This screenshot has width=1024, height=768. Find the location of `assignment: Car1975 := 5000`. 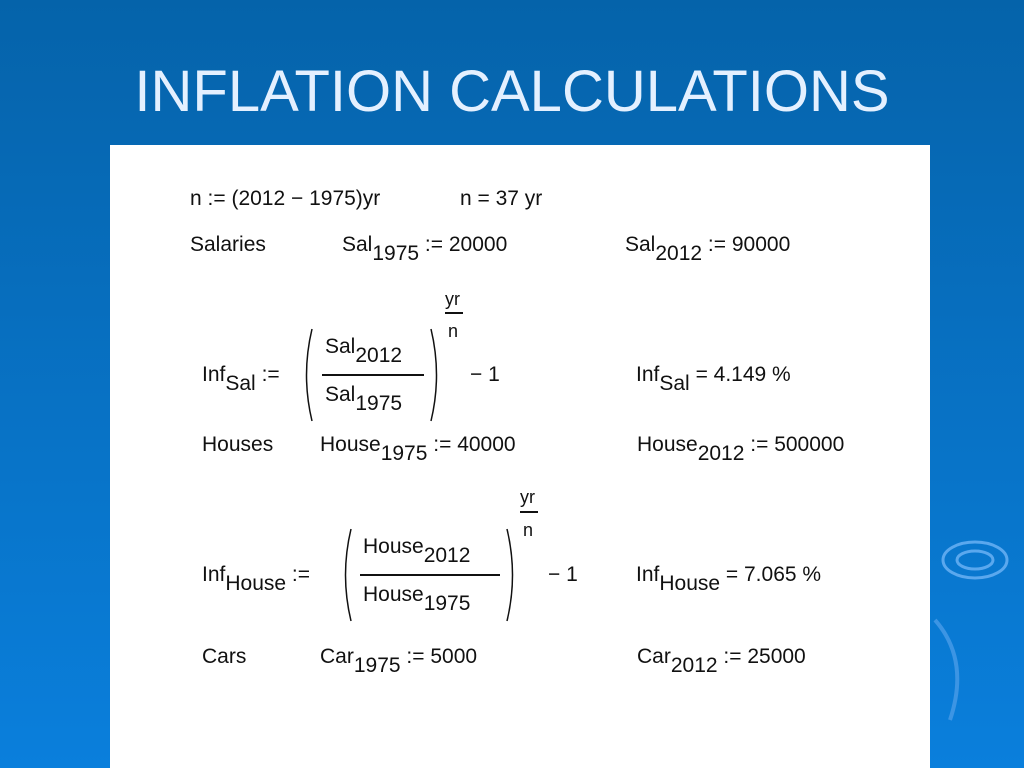

assignment: Car1975 := 5000 is located at coordinates (399, 661).